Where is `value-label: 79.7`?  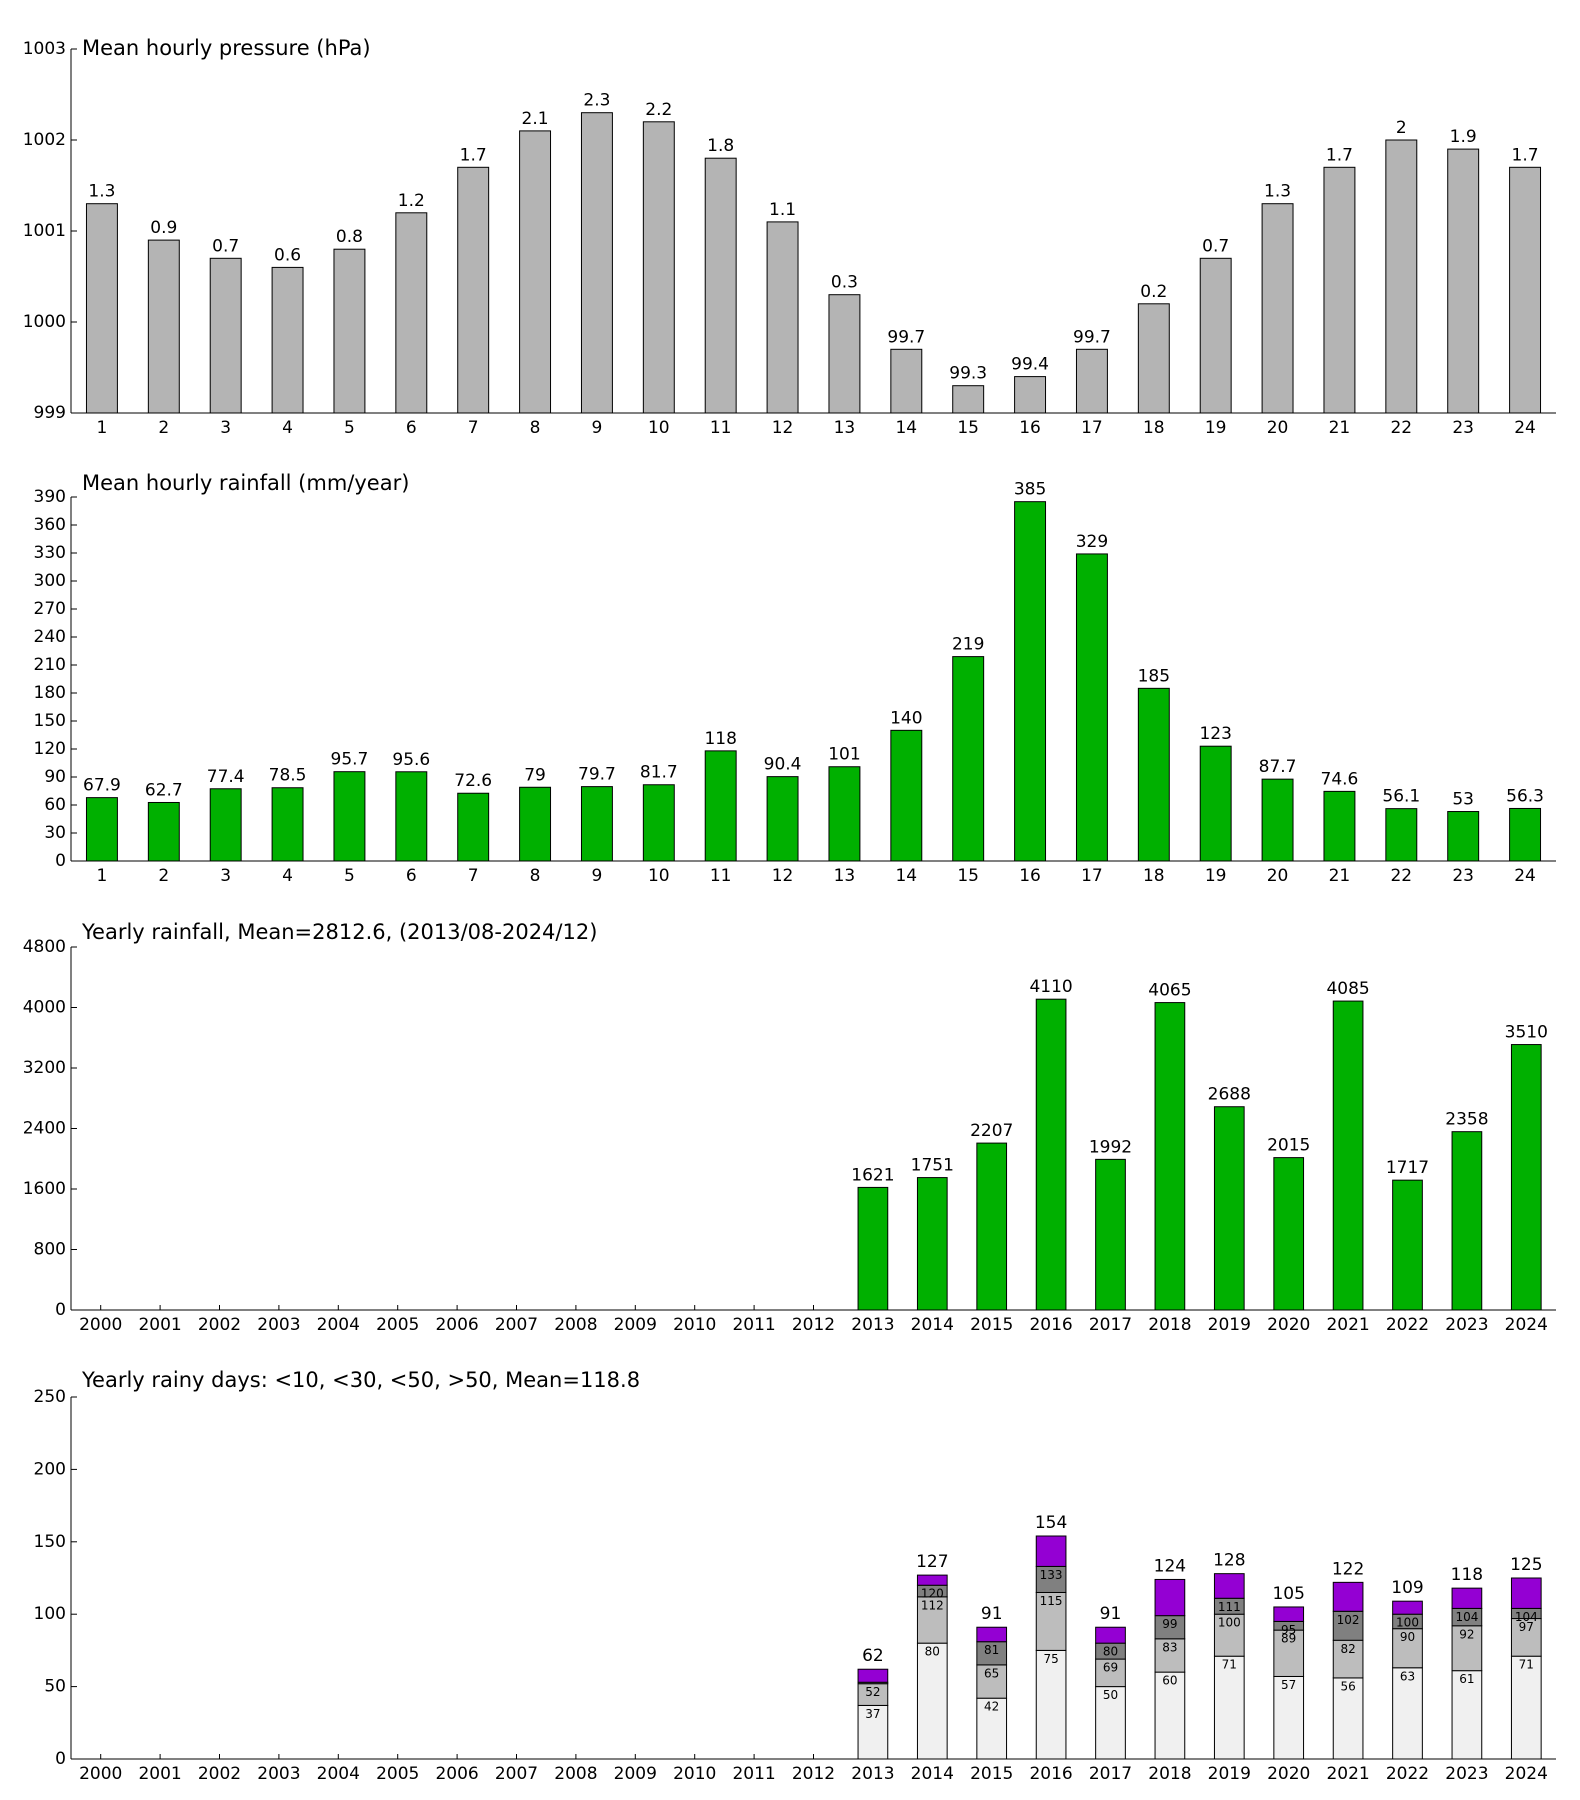 value-label: 79.7 is located at coordinates (597, 775).